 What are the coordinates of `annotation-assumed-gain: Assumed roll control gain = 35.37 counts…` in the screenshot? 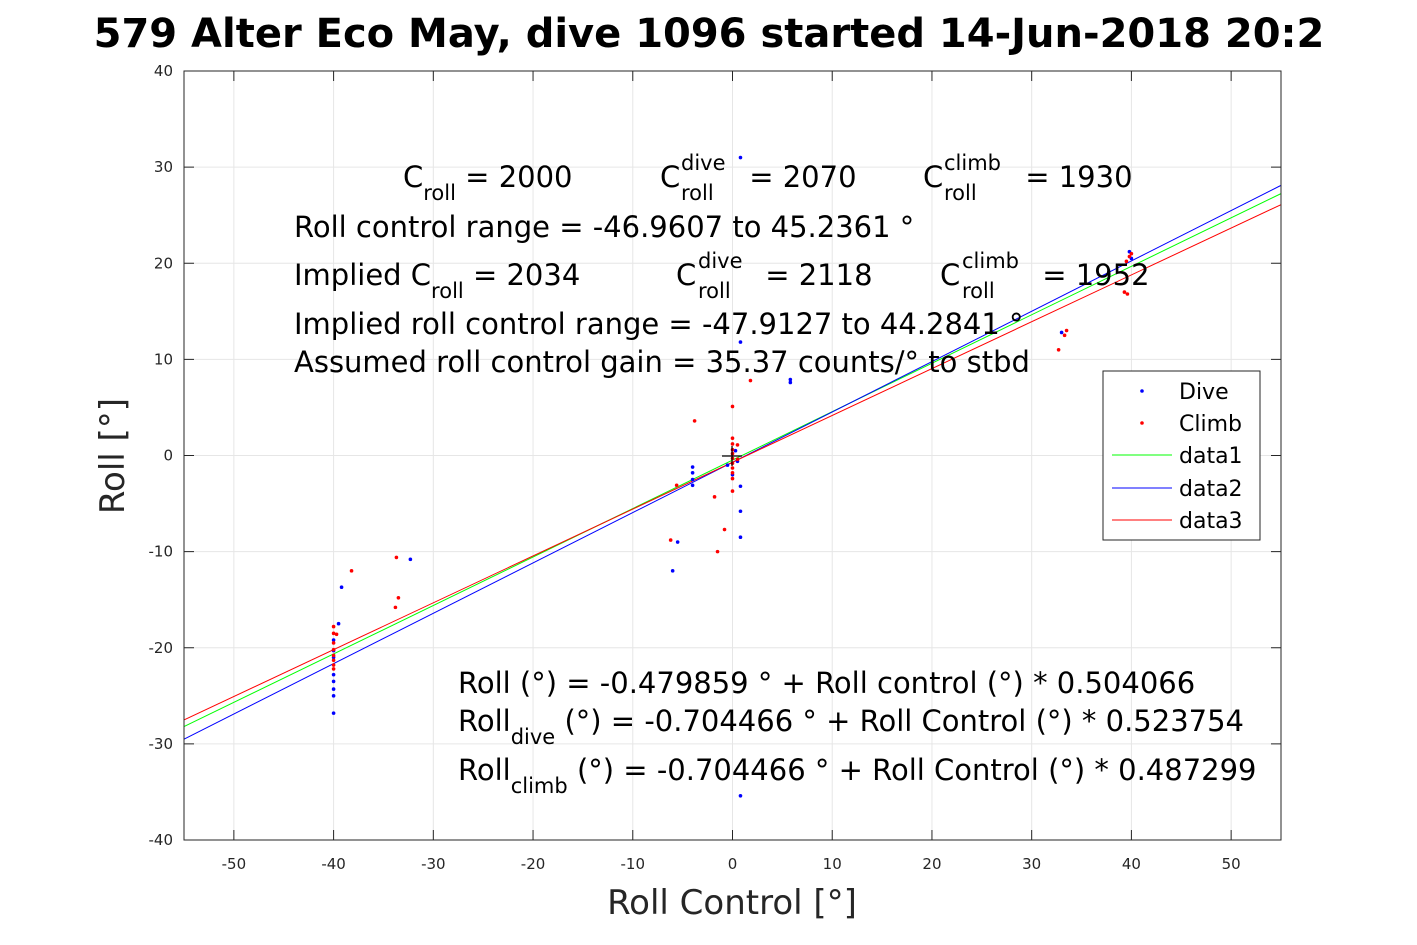 It's located at (662, 362).